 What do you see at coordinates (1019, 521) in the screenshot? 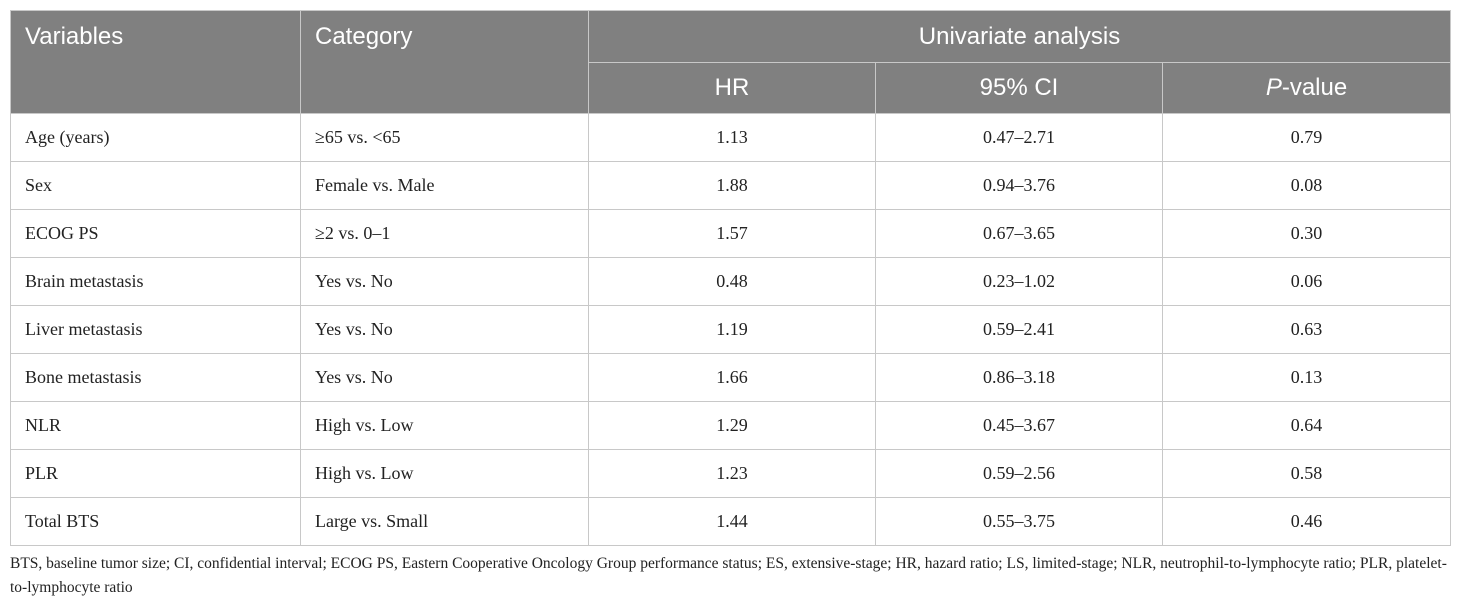
I see `cell-ci: 0.55–3.75` at bounding box center [1019, 521].